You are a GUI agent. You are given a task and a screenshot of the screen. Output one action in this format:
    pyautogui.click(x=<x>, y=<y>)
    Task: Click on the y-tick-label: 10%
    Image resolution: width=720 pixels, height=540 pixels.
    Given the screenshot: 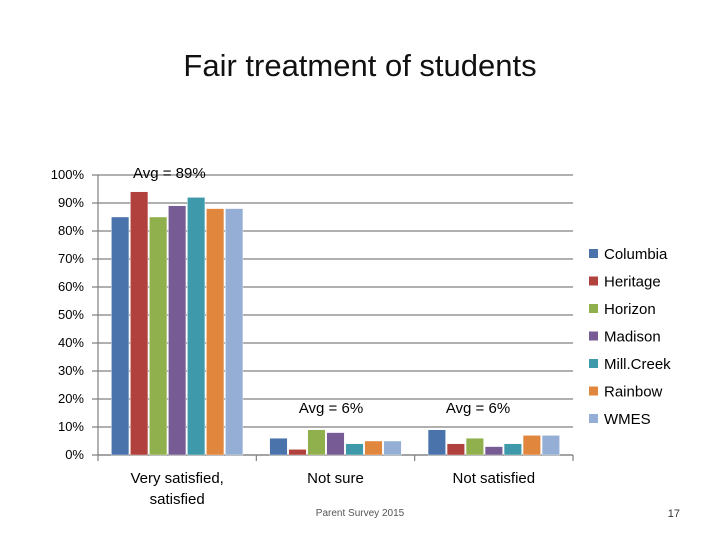 What is the action you would take?
    pyautogui.click(x=71, y=426)
    